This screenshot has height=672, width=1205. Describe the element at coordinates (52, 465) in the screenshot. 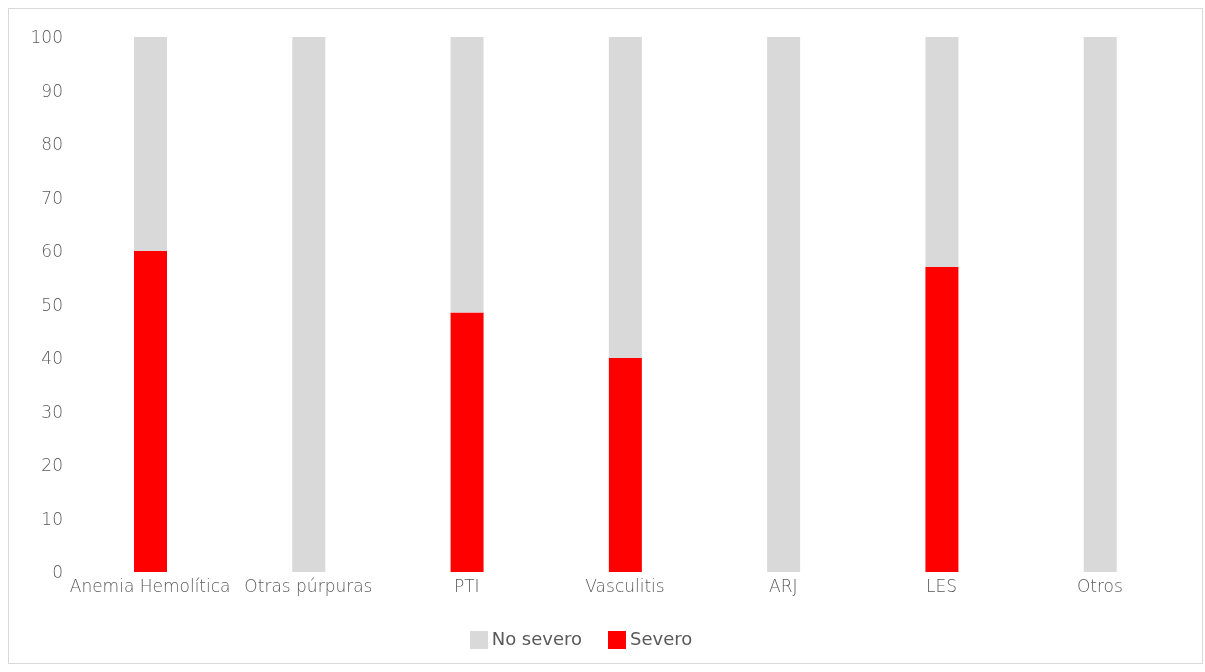

I see `y-tick-label: 20` at that location.